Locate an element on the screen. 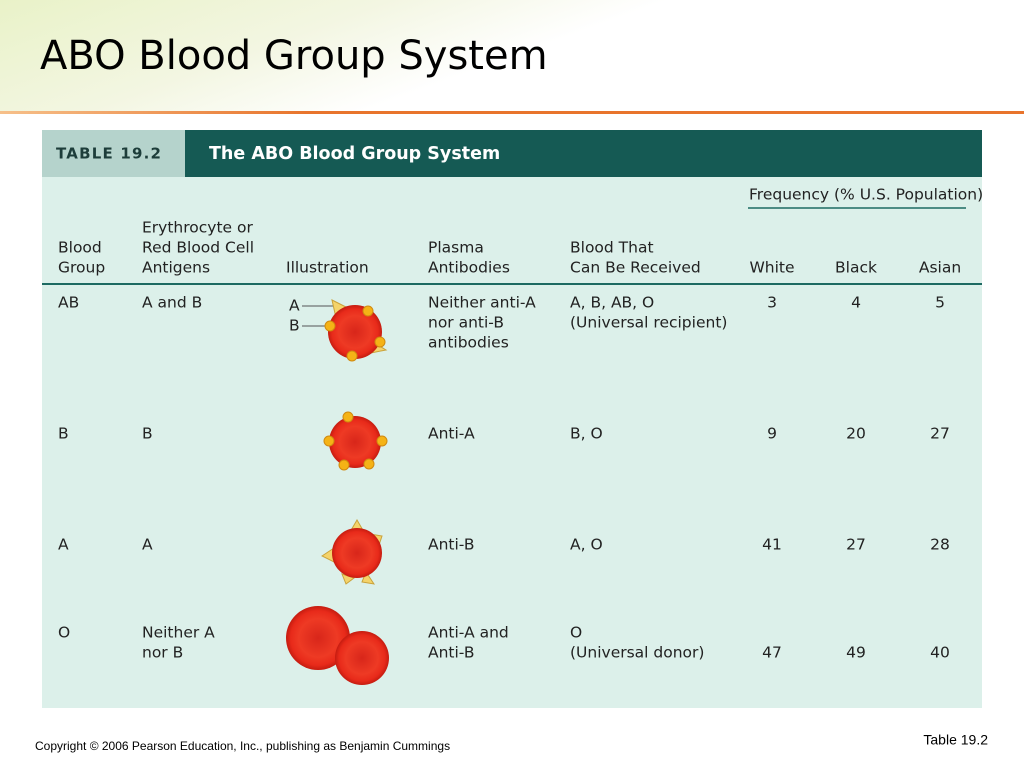 The height and width of the screenshot is (768, 1024). column-header: White is located at coordinates (771, 268).